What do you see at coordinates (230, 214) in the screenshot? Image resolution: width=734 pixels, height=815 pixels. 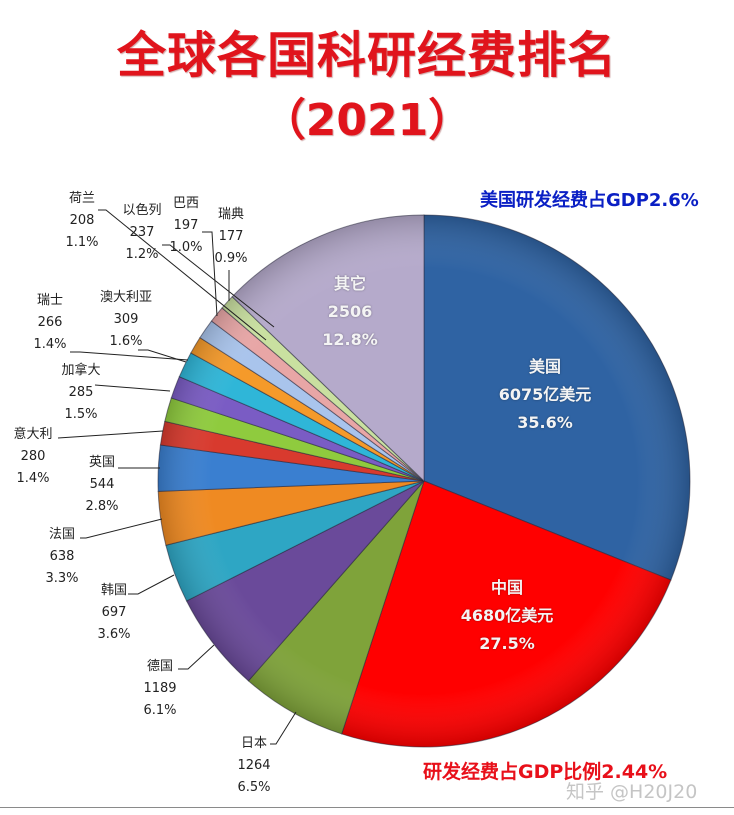 I see `label-name: 瑞典` at bounding box center [230, 214].